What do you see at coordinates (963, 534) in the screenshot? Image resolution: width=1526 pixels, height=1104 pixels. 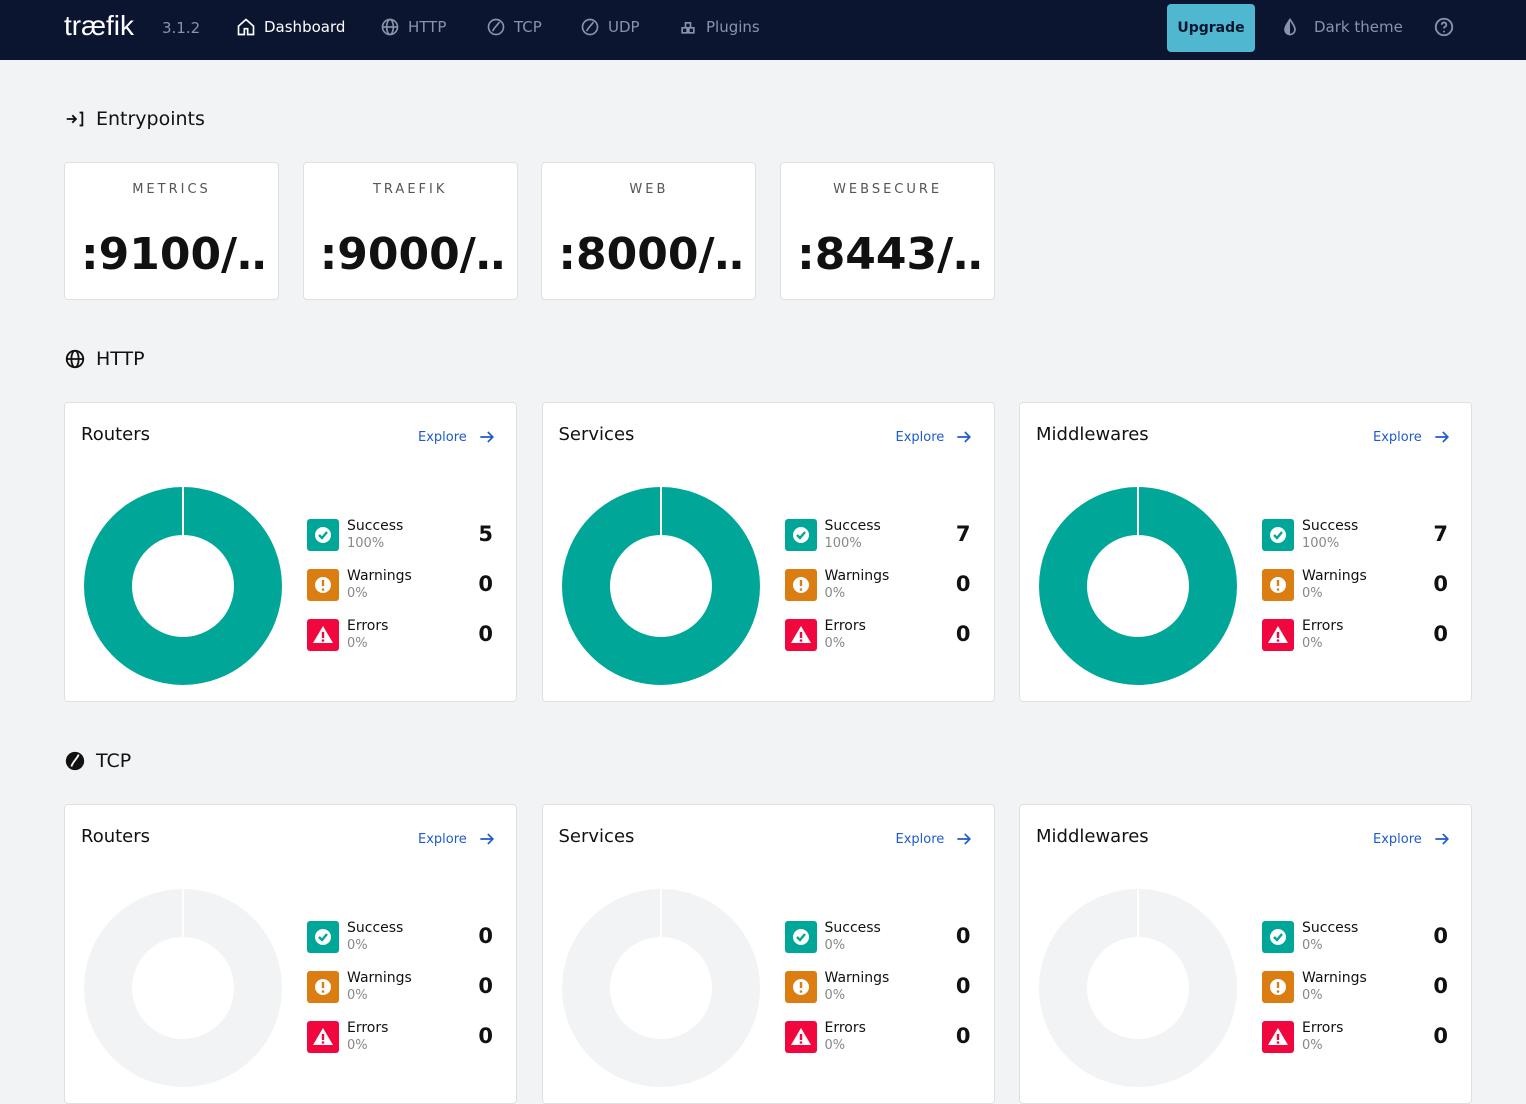 I see `status-count: 7` at bounding box center [963, 534].